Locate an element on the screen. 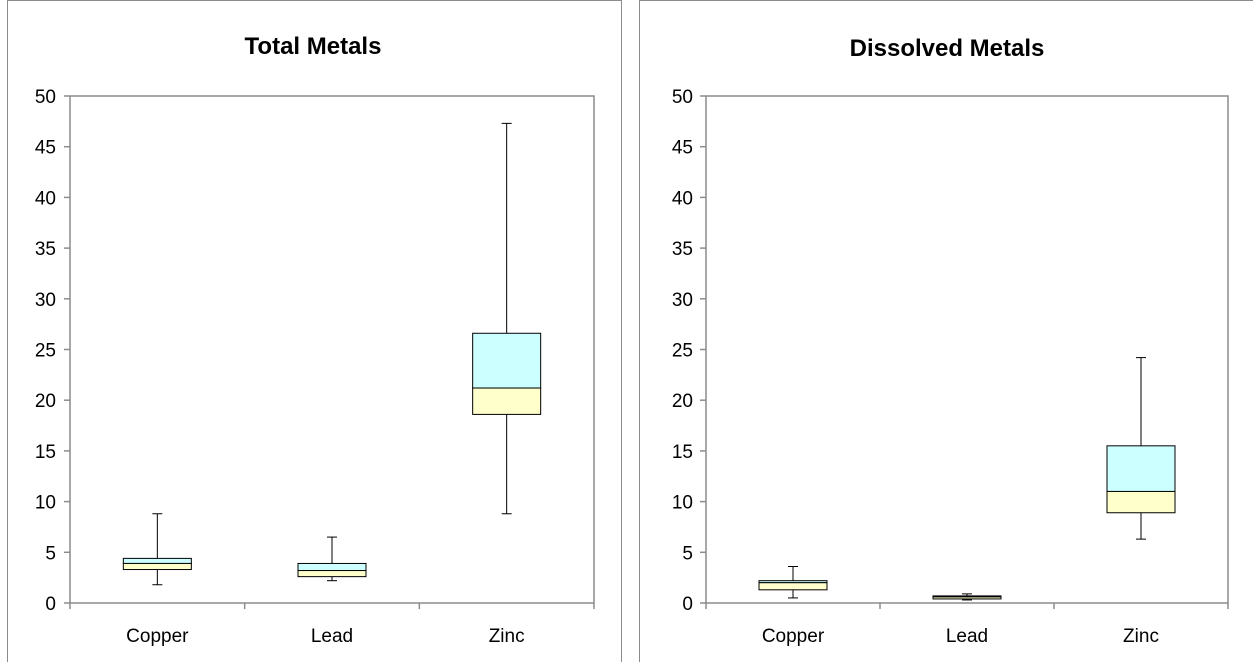 The height and width of the screenshot is (662, 1253). chart-title: Total Metals is located at coordinates (313, 46).